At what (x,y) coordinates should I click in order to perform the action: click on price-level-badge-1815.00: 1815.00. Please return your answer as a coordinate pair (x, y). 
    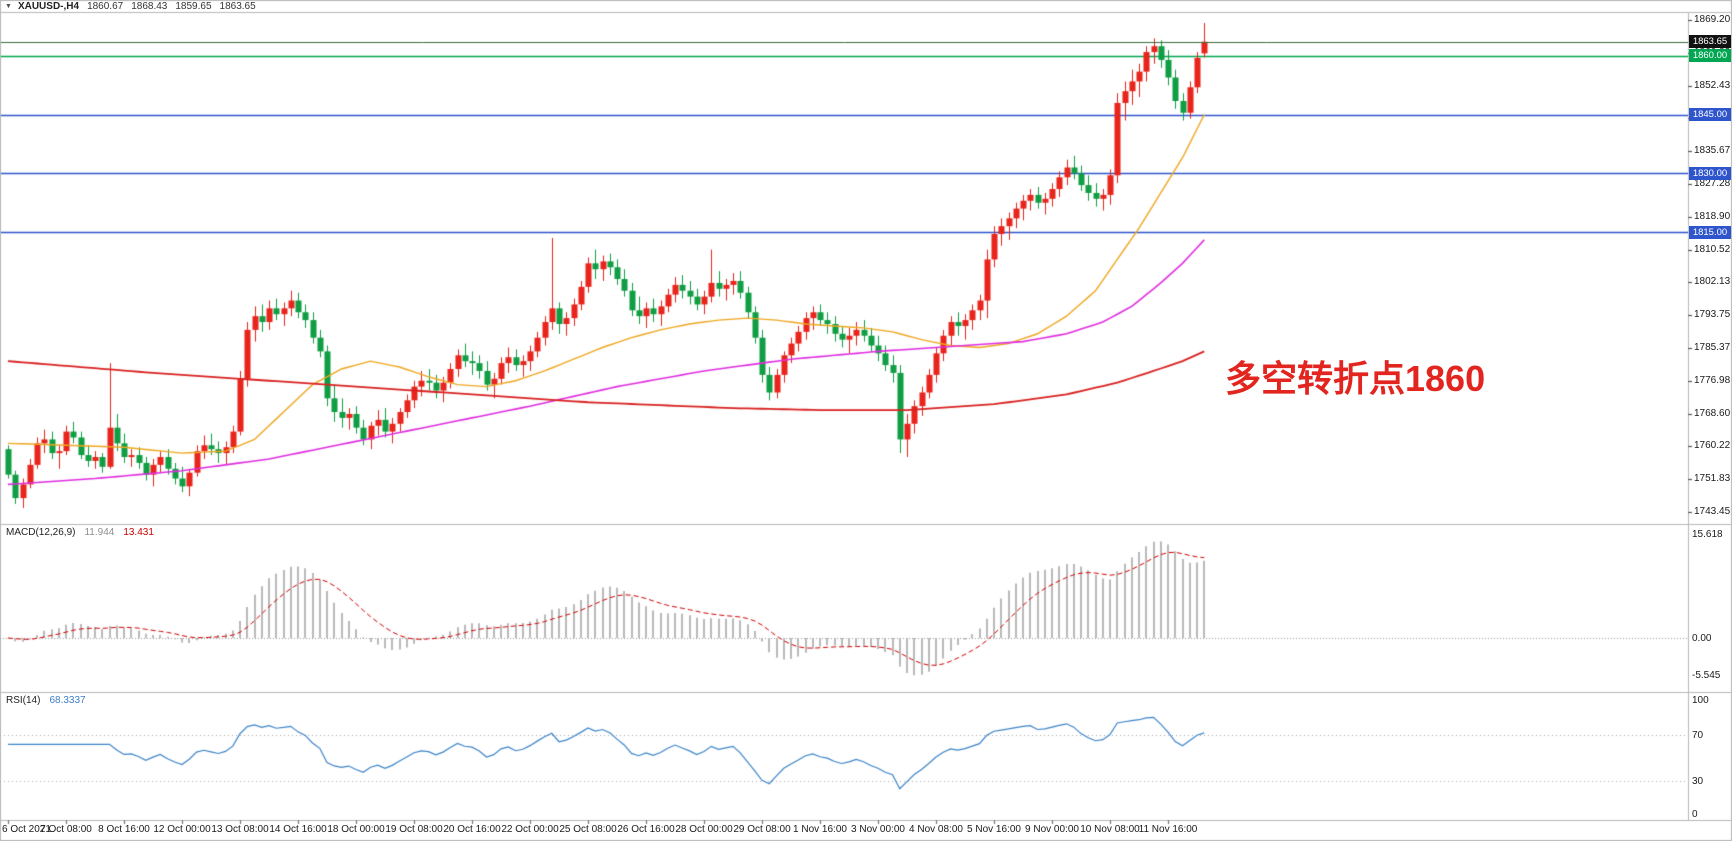
    Looking at the image, I should click on (1710, 232).